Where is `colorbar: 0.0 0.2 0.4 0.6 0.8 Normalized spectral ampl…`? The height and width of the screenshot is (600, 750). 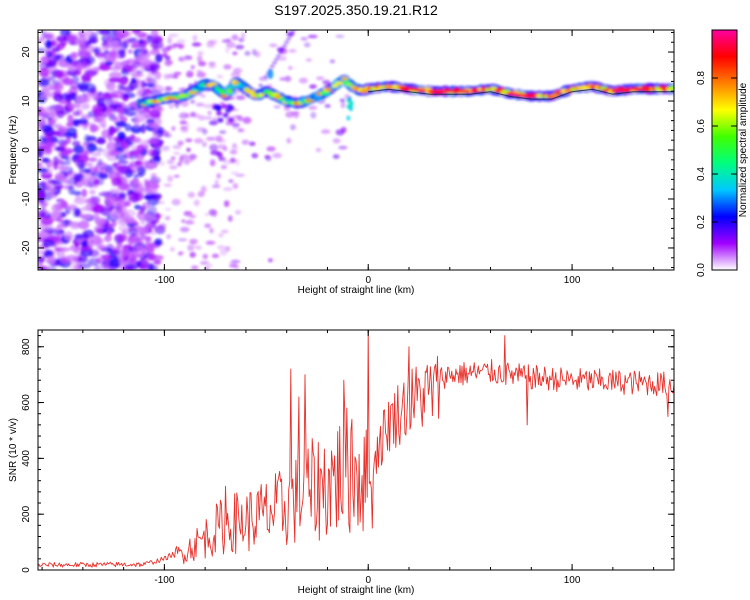 colorbar: 0.0 0.2 0.4 0.6 0.8 Normalized spectral ampl… is located at coordinates (722, 153).